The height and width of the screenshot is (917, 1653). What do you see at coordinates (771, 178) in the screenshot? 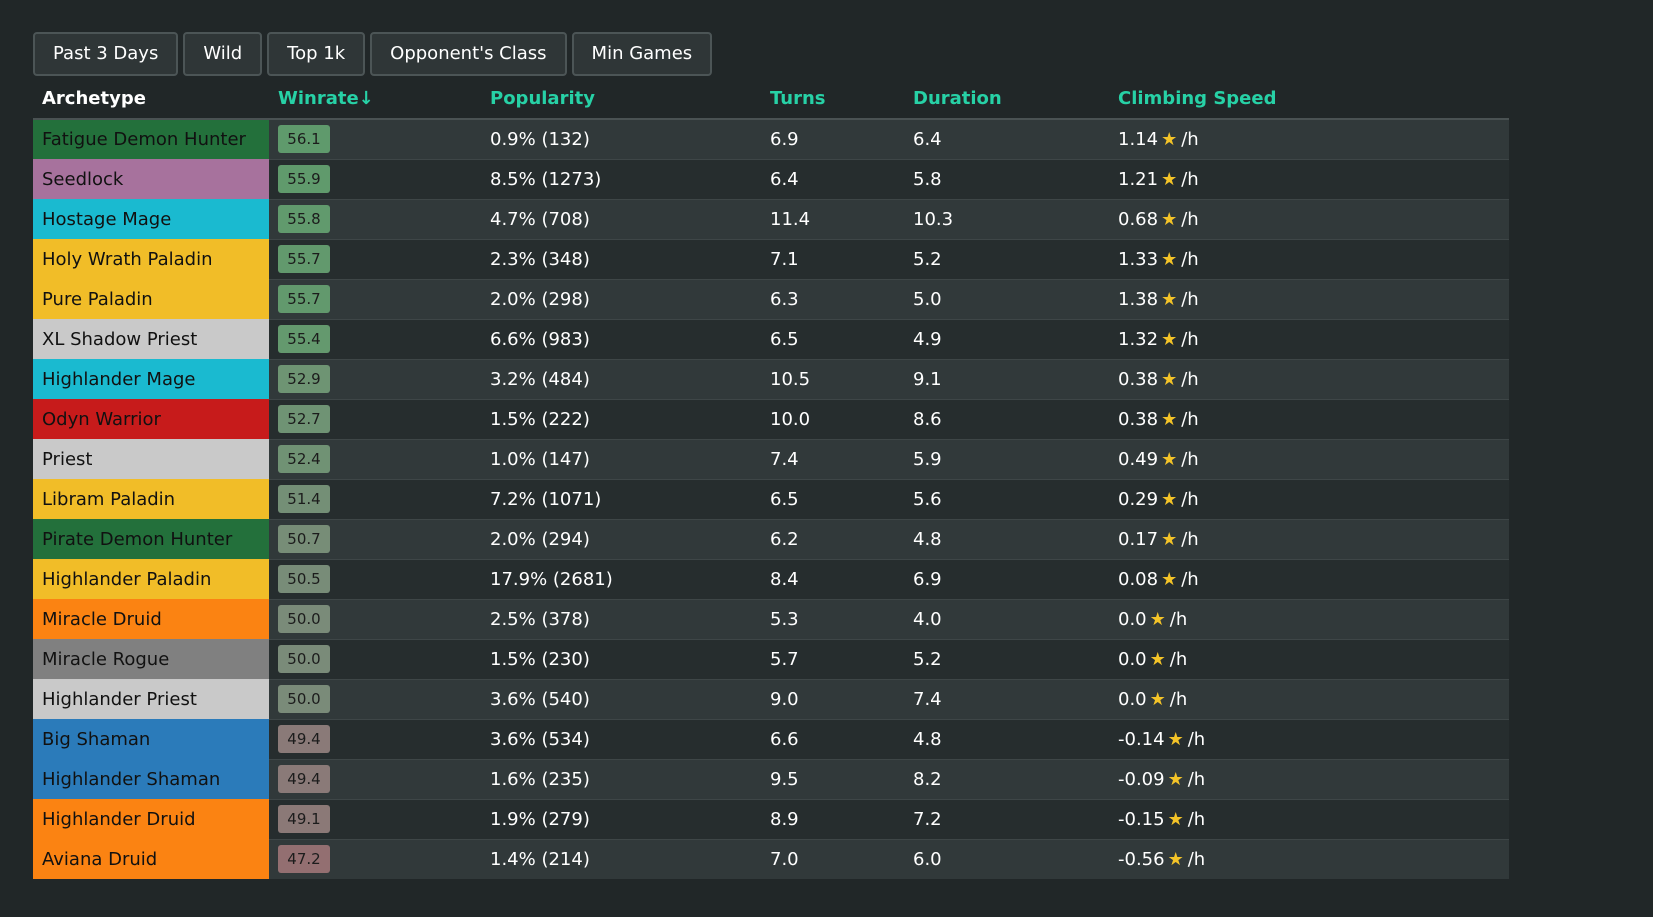
I see `table-row: Seedlock 55.9 8.5% (1273) 6.4 5.8 1.21 ★/h` at bounding box center [771, 178].